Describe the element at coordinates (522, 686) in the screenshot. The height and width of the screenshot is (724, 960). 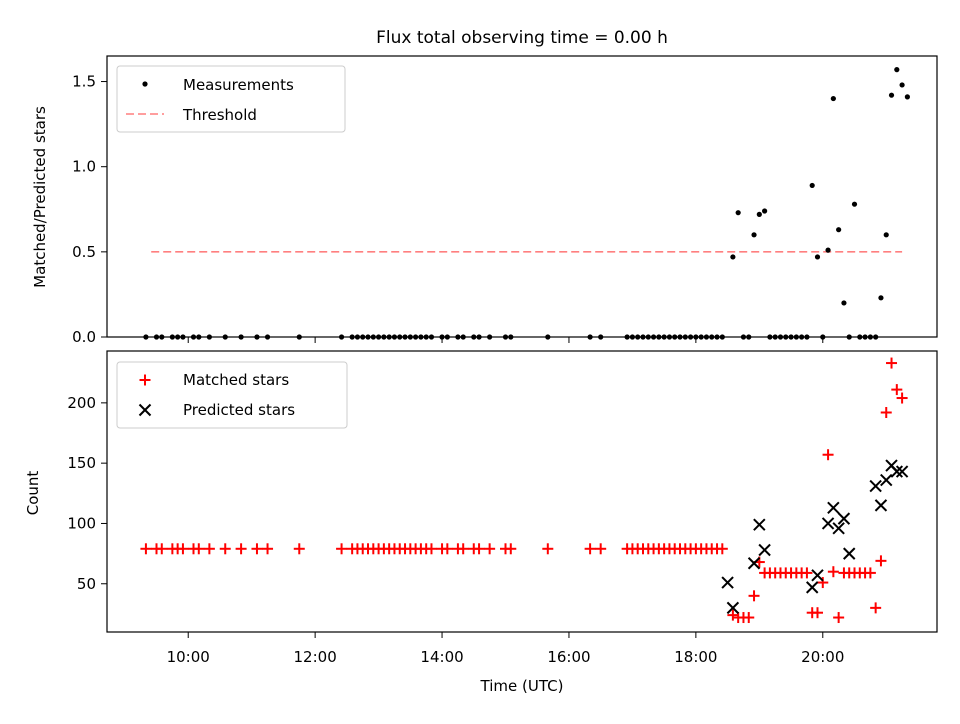
I see `x-axis-label: Time (UTC)` at that location.